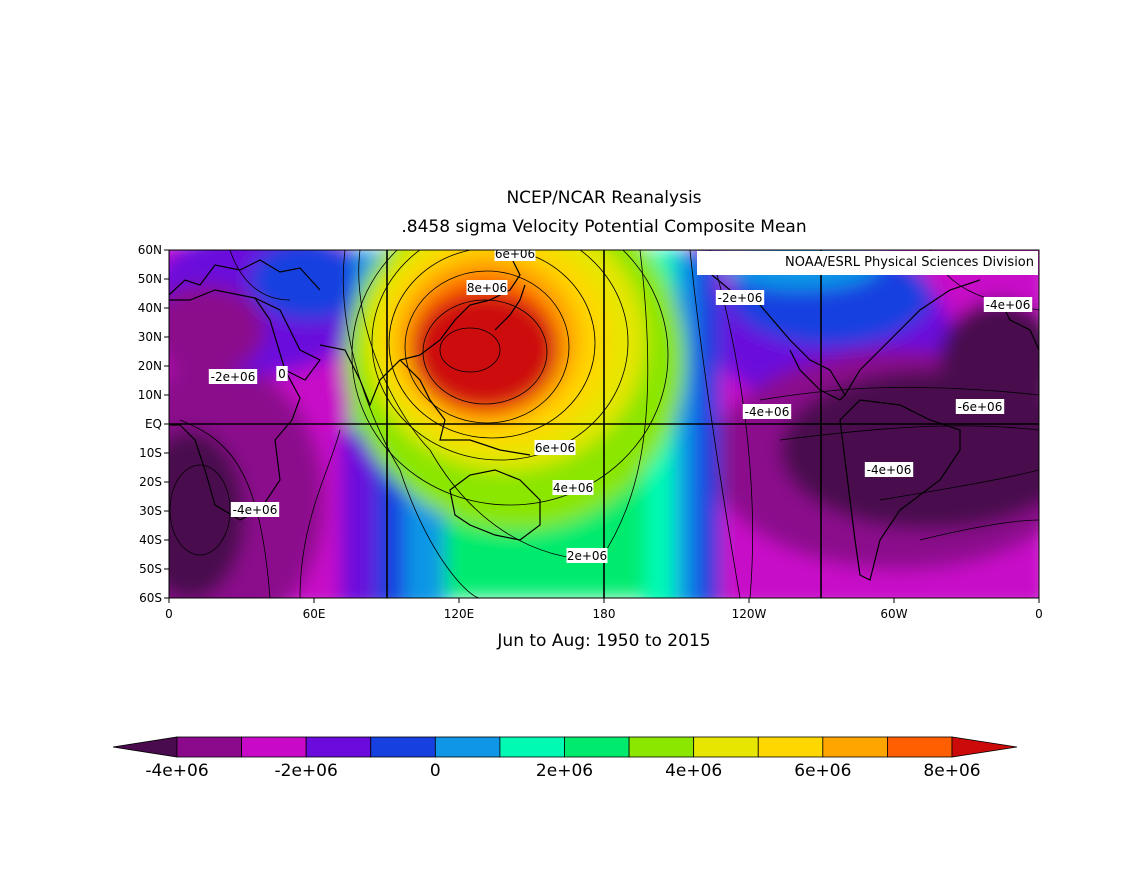 The width and height of the screenshot is (1130, 874). What do you see at coordinates (217, 330) in the screenshot?
I see `shade-nw-purple` at bounding box center [217, 330].